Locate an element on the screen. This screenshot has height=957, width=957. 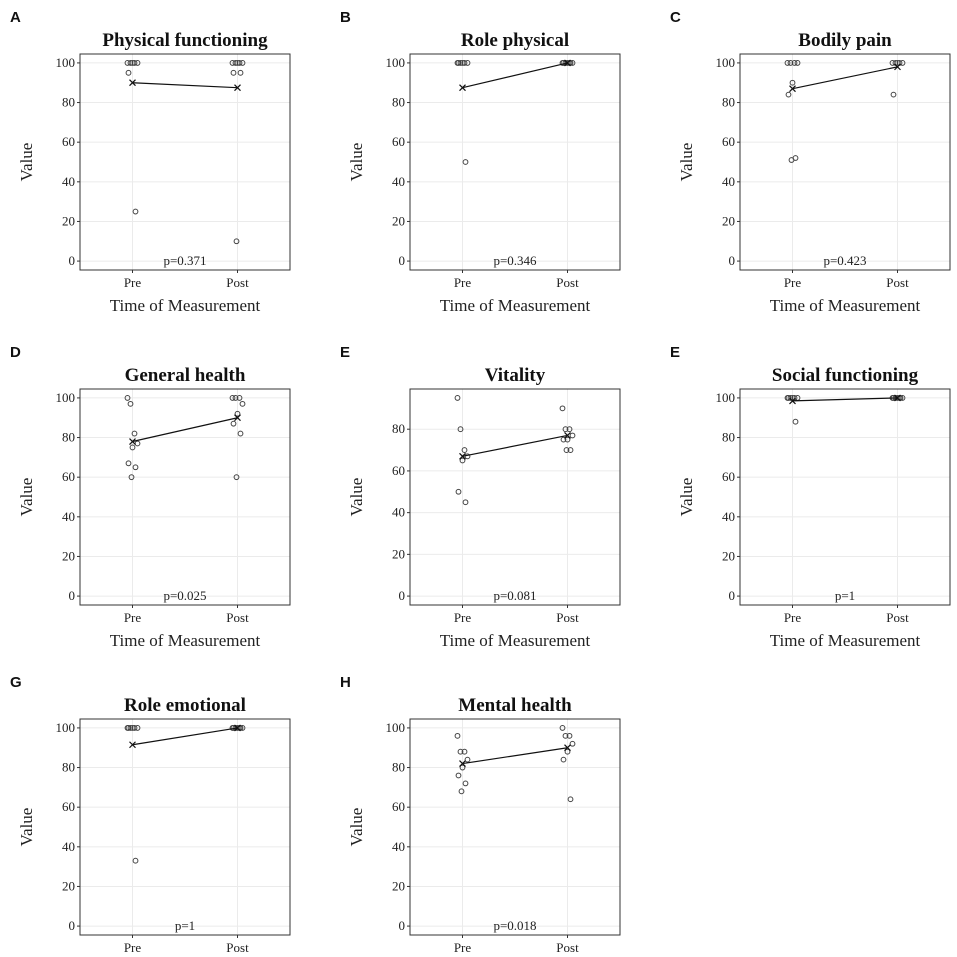
p-value-label: p=0.371 is located at coordinates (184, 260).